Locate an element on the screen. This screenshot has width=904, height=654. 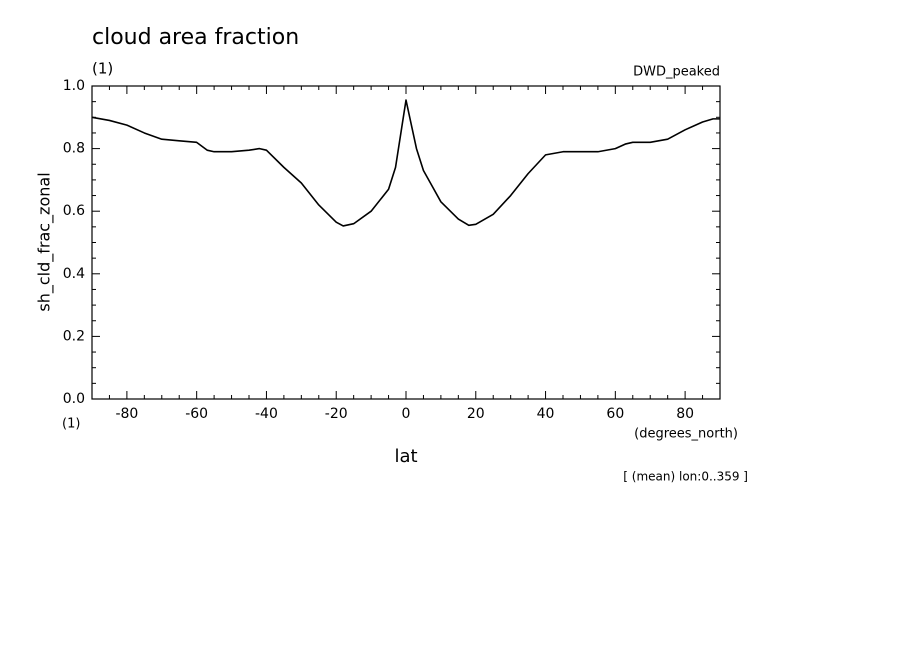
y-axis-label: sh_cld_frac_zonal is located at coordinates (45, 241).